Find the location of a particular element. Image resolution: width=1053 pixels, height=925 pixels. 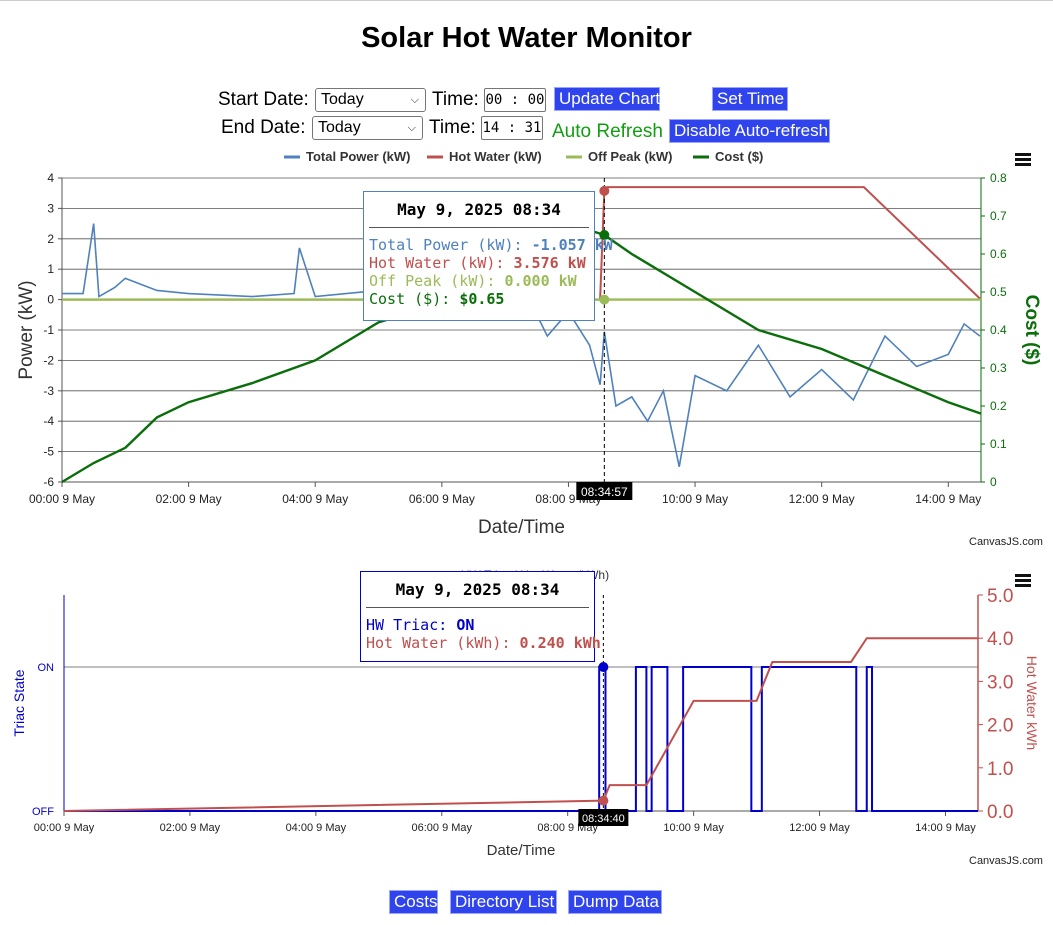

tooltip-row-off-peak: Off Peak (kW): 0.000 kW is located at coordinates (479, 281).